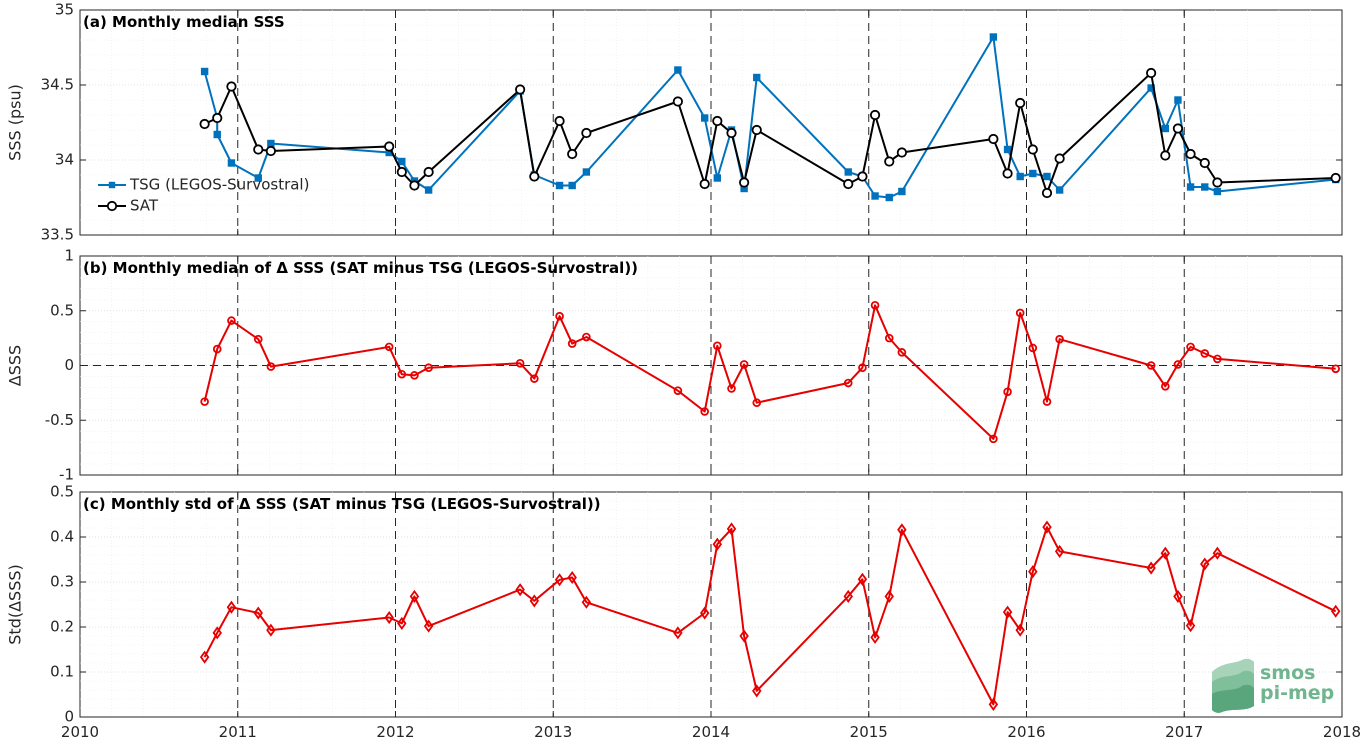  What do you see at coordinates (62, 537) in the screenshot?
I see `y-tick-label: 0.4` at bounding box center [62, 537].